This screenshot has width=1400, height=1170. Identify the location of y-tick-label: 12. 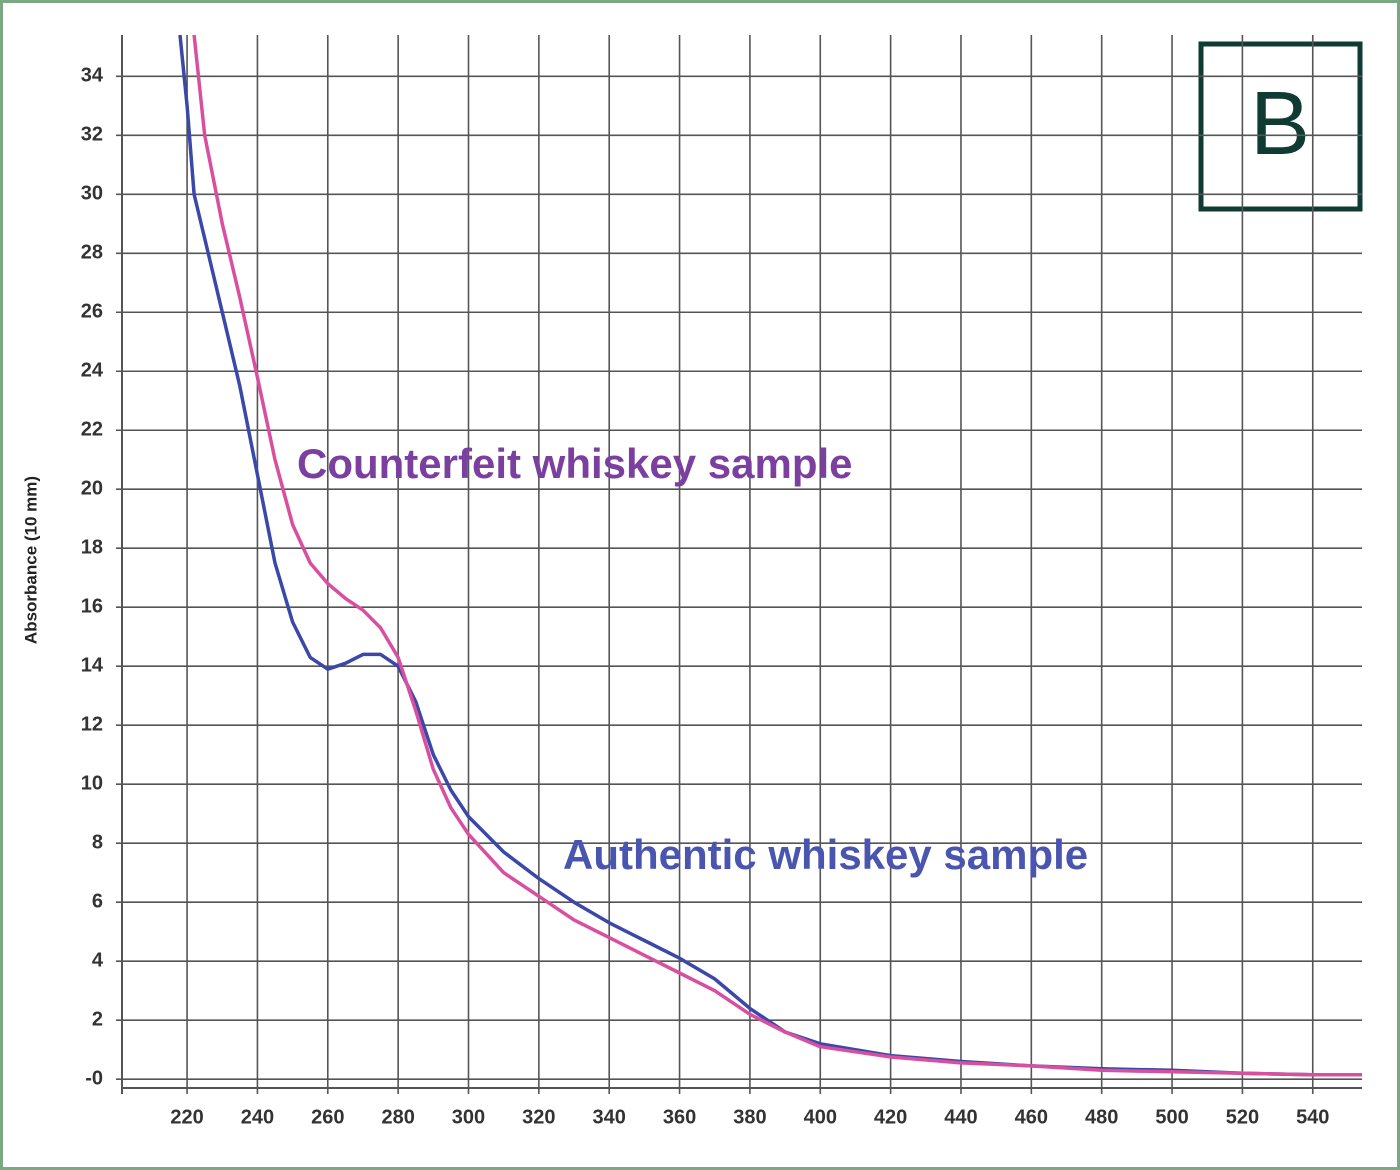
(92, 724).